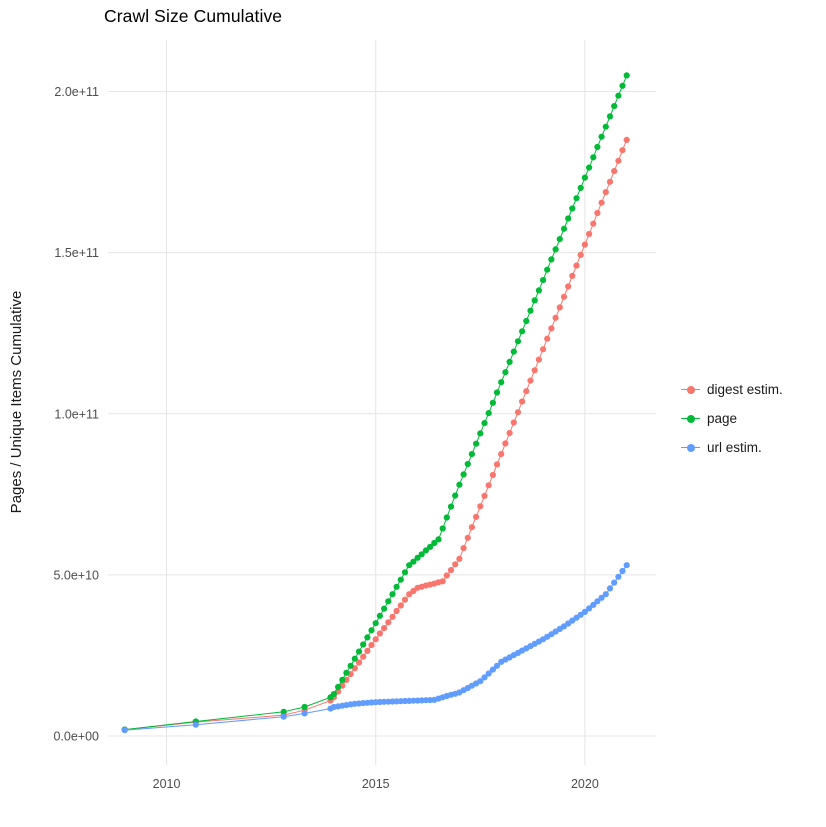  Describe the element at coordinates (732, 418) in the screenshot. I see `legend-item-page: page` at that location.